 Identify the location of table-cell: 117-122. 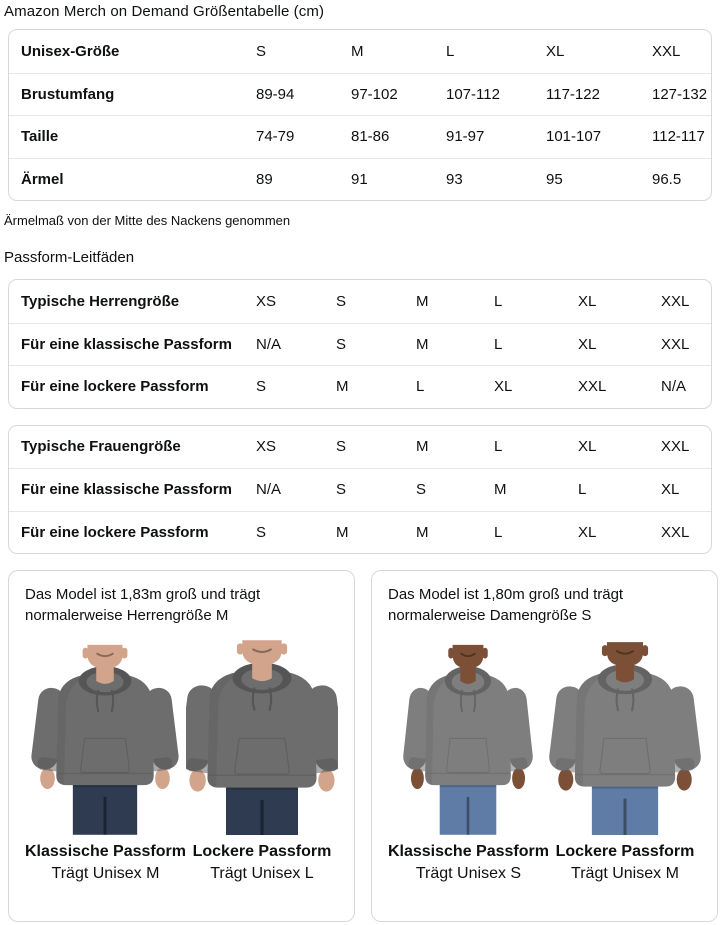
(573, 94).